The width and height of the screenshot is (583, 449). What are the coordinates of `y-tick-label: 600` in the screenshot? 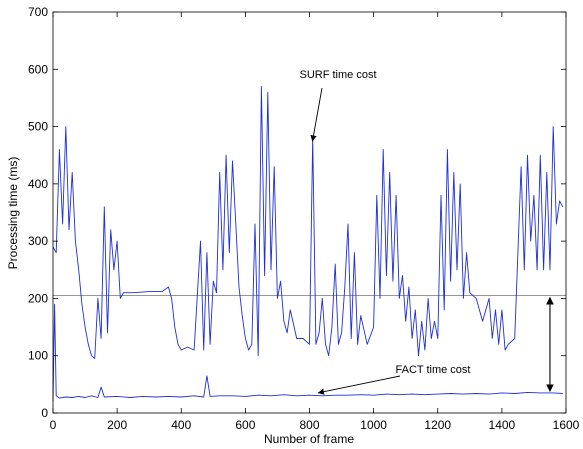 It's located at (38, 69).